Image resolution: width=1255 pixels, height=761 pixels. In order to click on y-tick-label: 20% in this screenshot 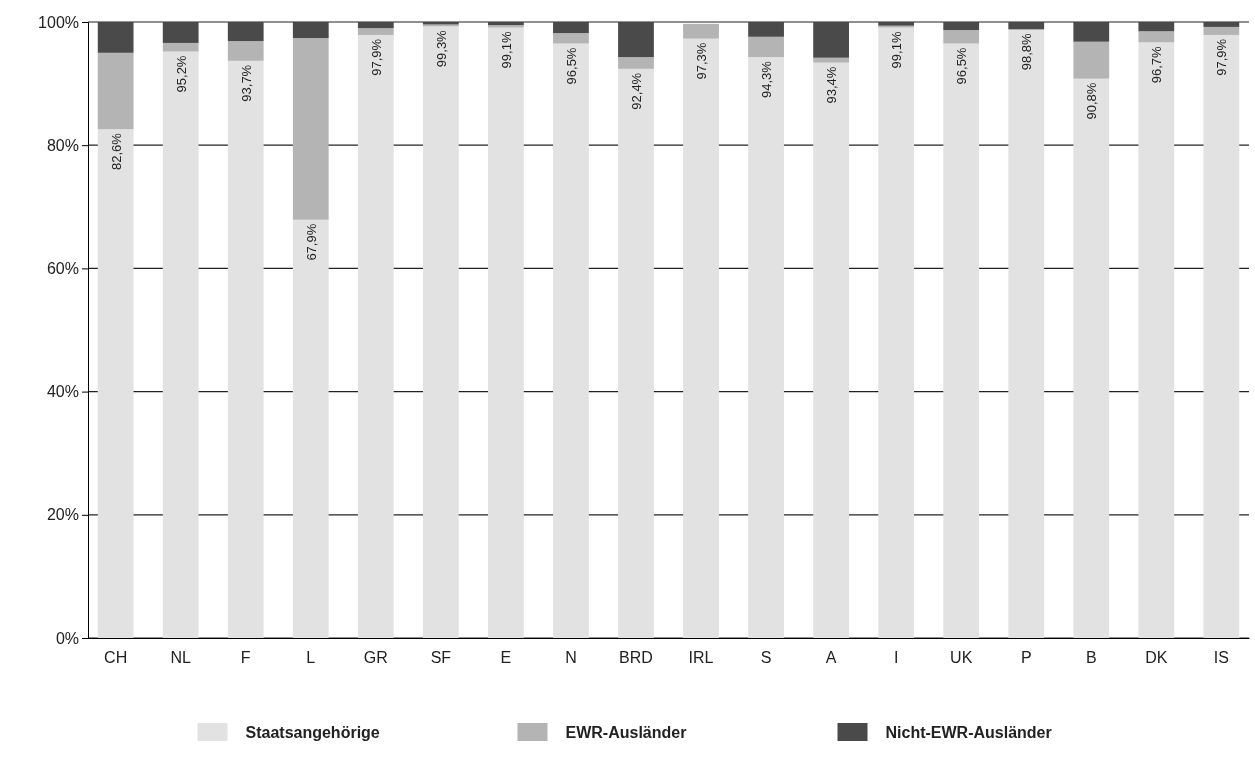, I will do `click(62, 515)`.